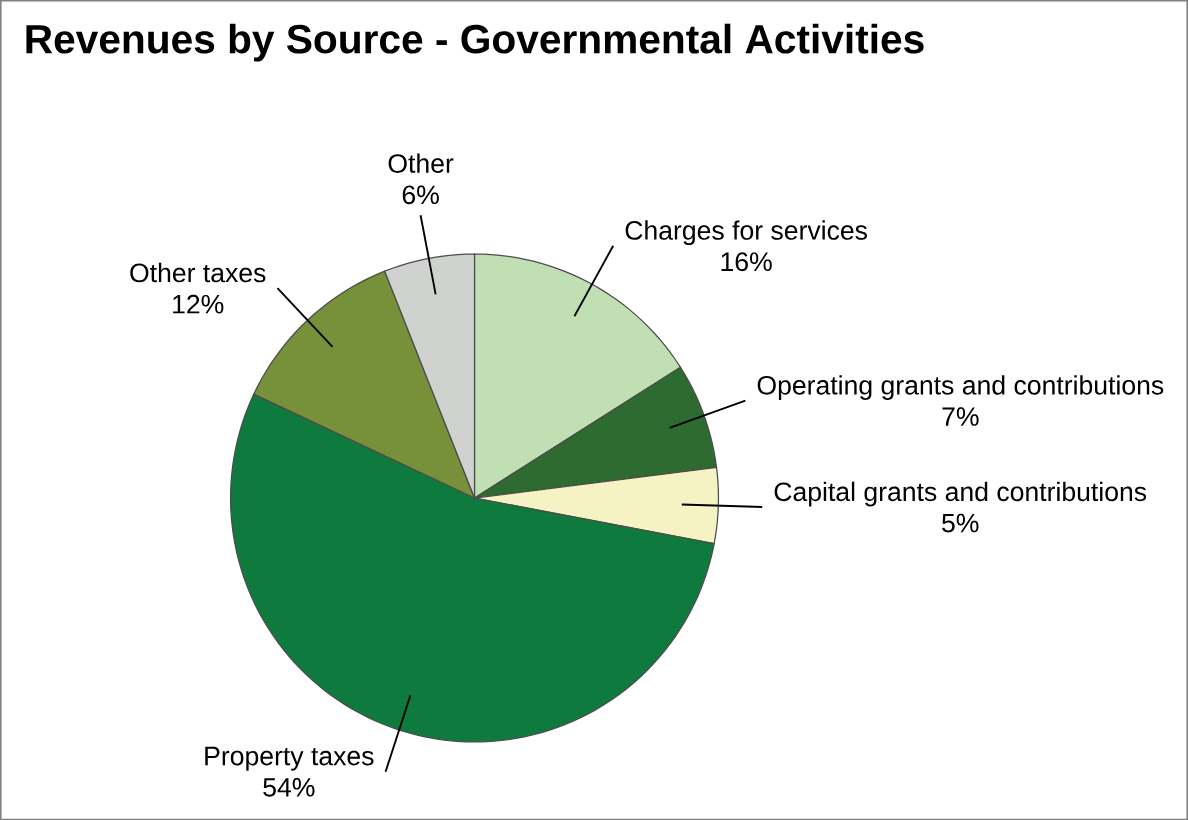 The height and width of the screenshot is (820, 1188). What do you see at coordinates (421, 163) in the screenshot?
I see `slice-label: Other` at bounding box center [421, 163].